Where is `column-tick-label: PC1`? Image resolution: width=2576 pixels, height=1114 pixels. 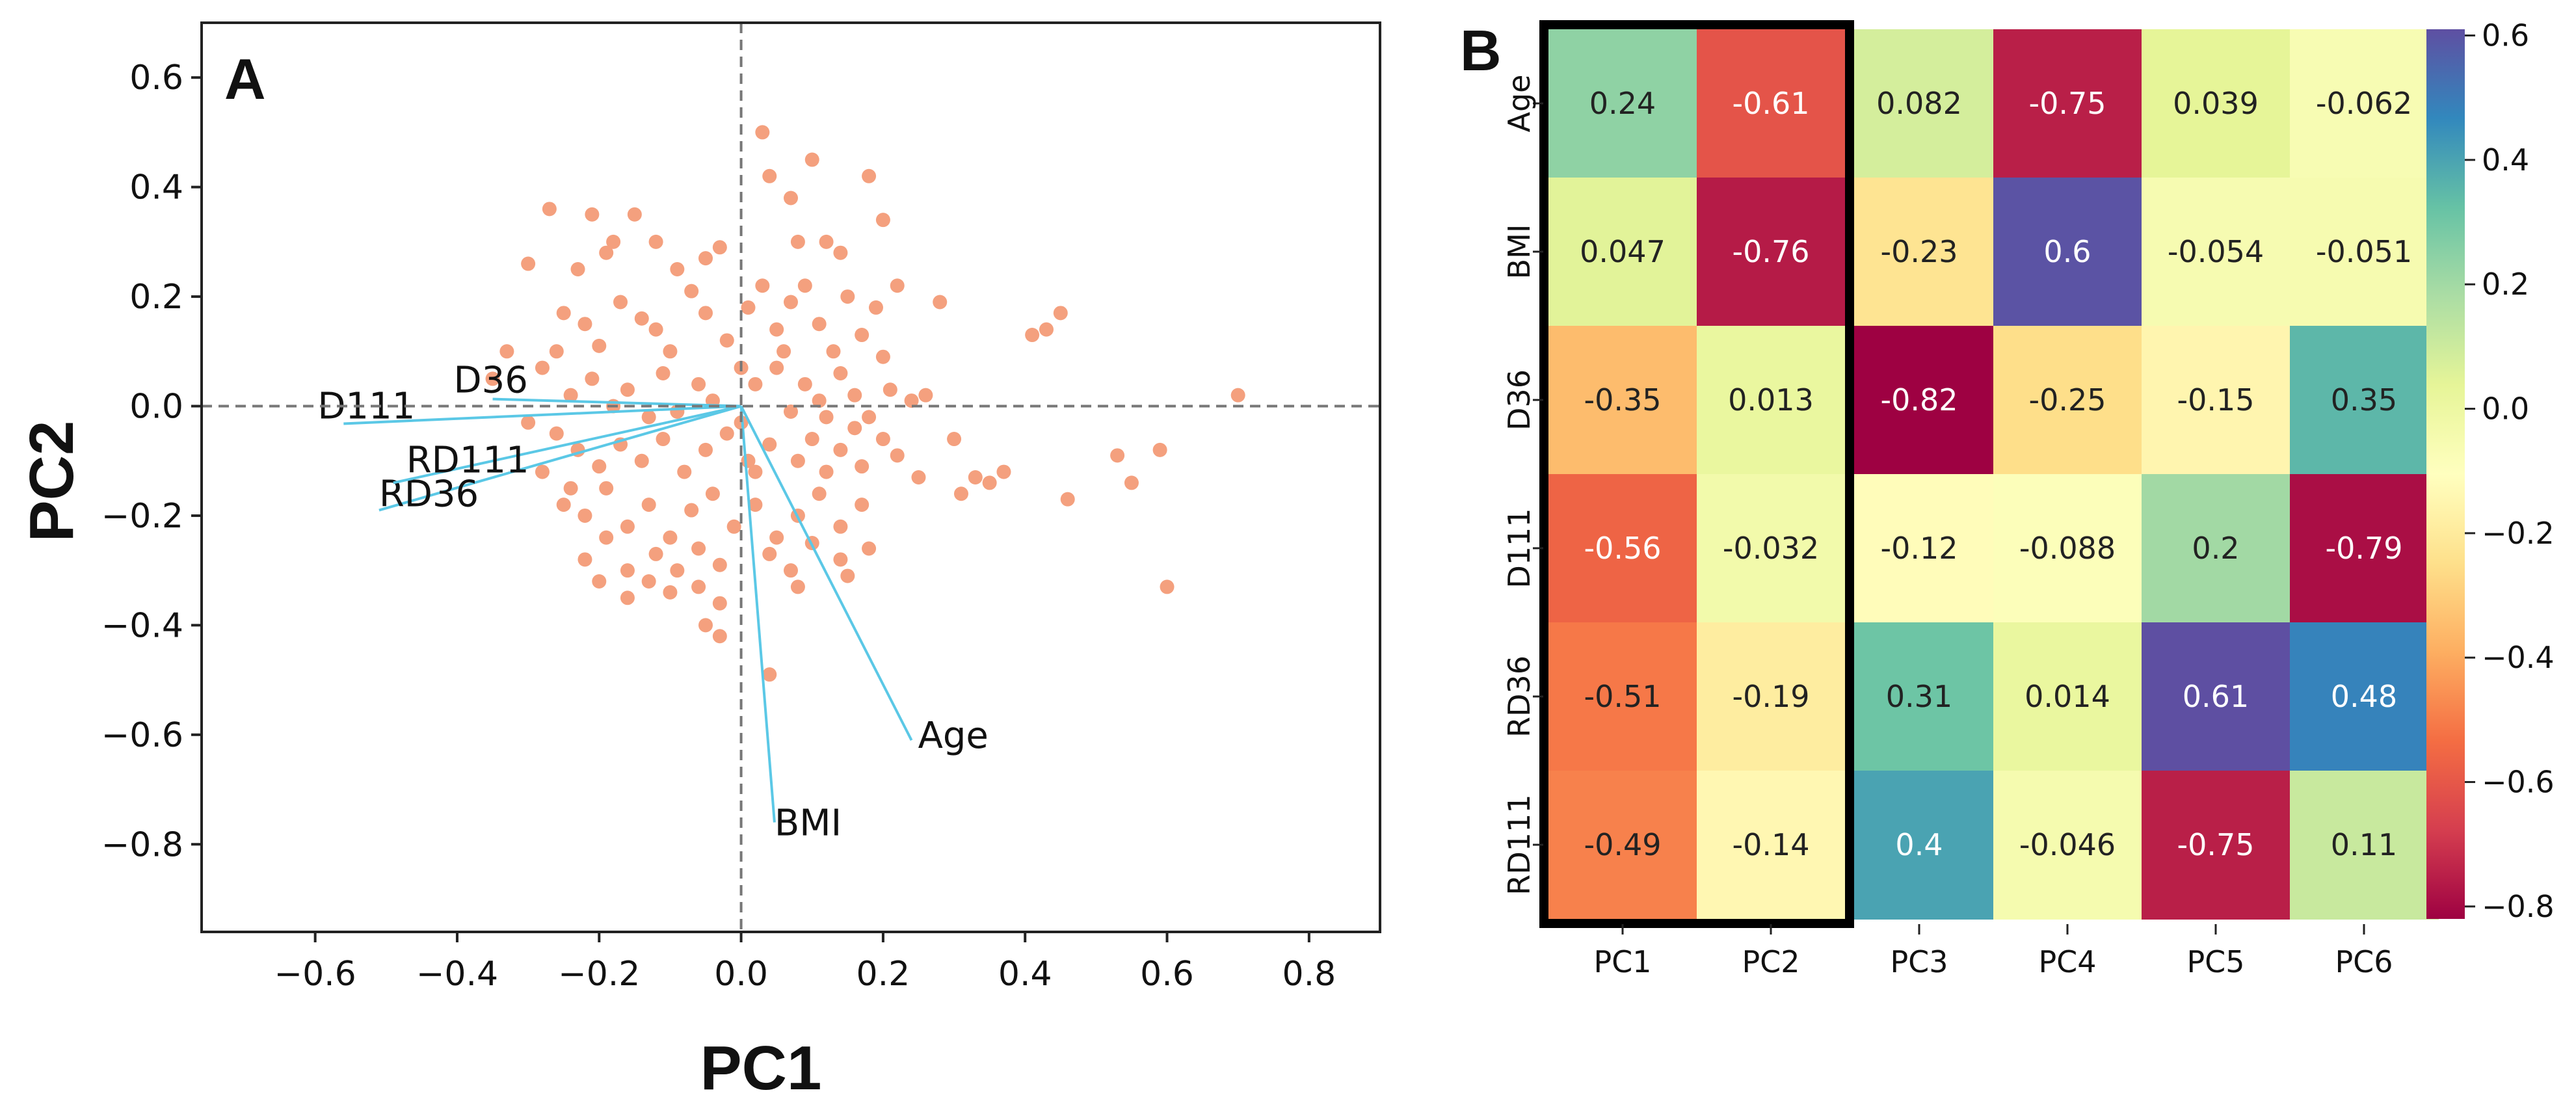 column-tick-label: PC1 is located at coordinates (1622, 961).